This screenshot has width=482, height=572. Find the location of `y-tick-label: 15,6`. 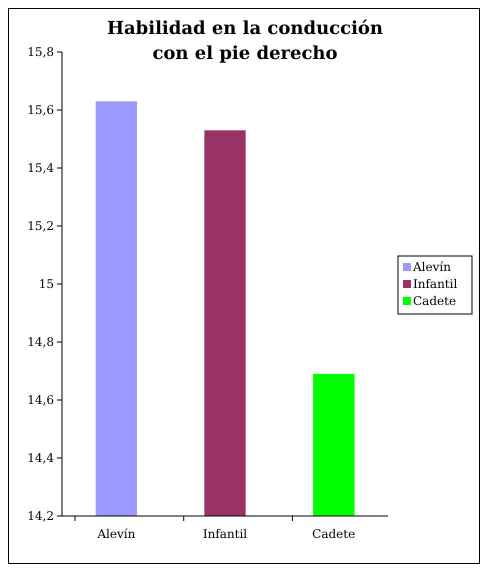

y-tick-label: 15,6 is located at coordinates (40, 110).